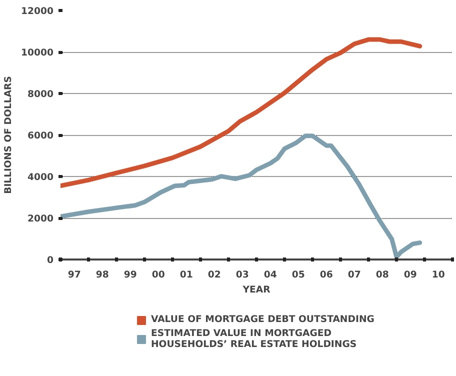  What do you see at coordinates (130, 275) in the screenshot?
I see `x-tick-label: 99` at bounding box center [130, 275].